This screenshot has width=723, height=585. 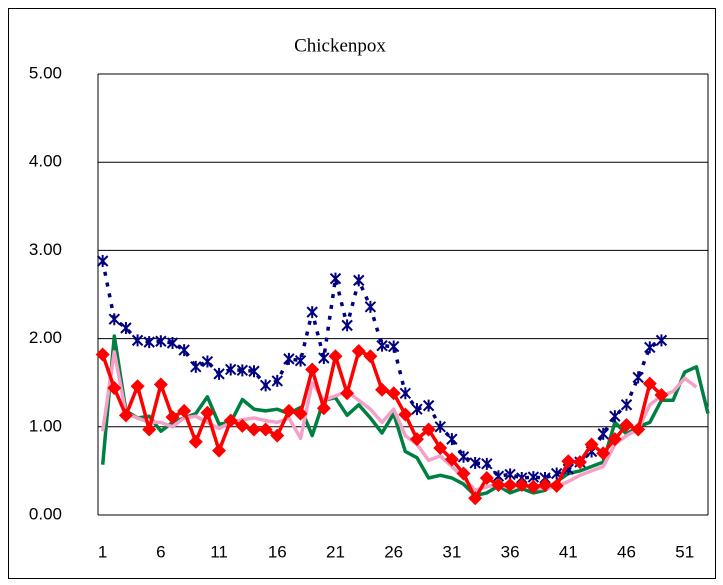 I want to click on x-tick-label: 26, so click(x=393, y=551).